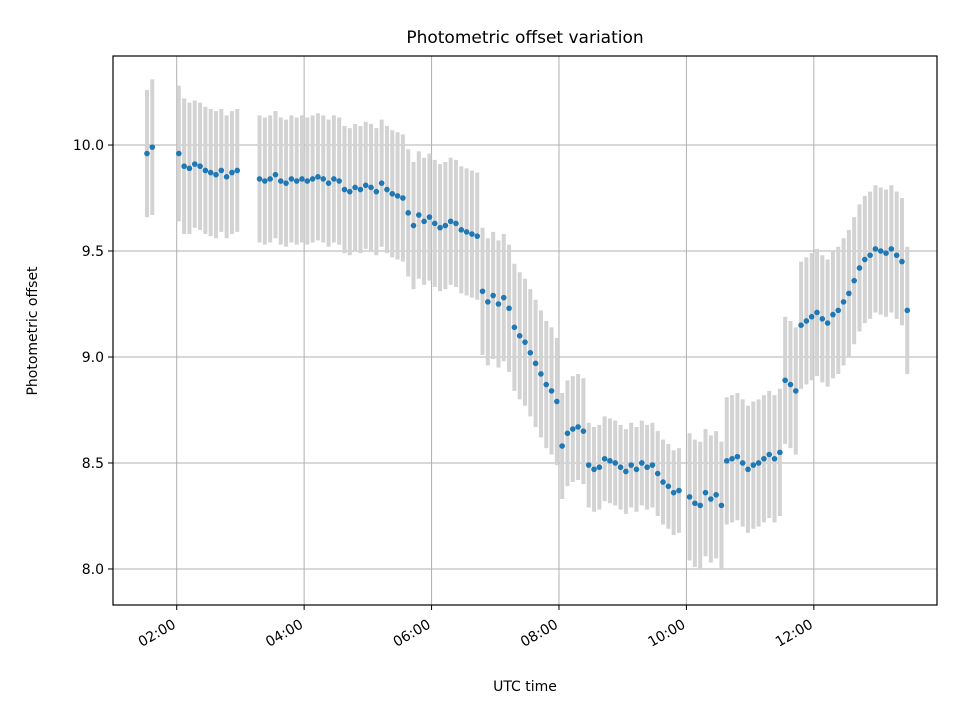 The height and width of the screenshot is (724, 960). I want to click on y-axis-label: Photometric offset, so click(33, 331).